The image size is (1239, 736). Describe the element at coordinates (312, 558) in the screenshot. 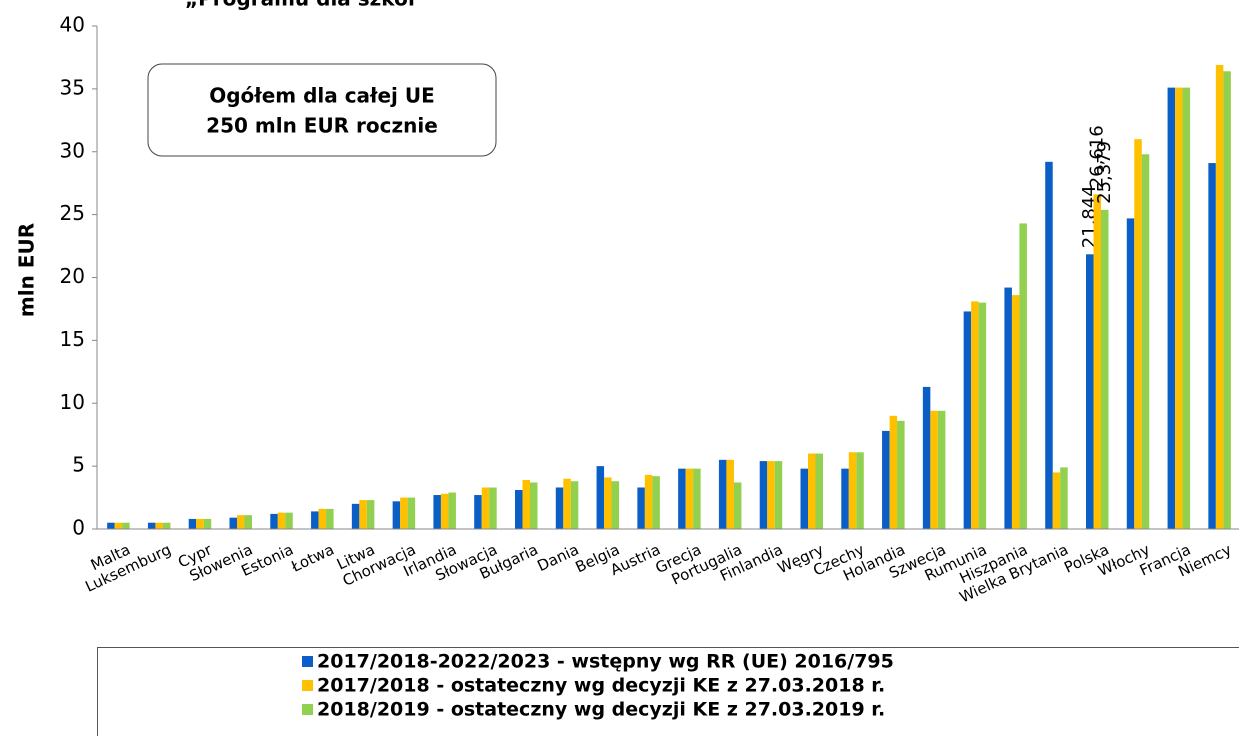

I see `x-tick-label: Łotwa` at that location.